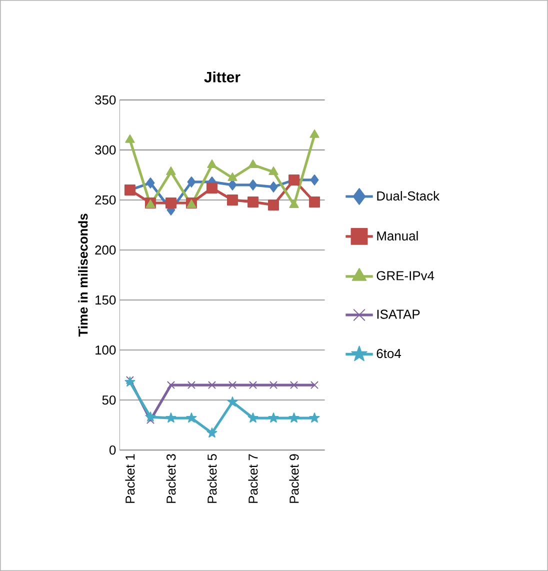 The image size is (548, 571). I want to click on x-tick-label: Packet 1, so click(130, 478).